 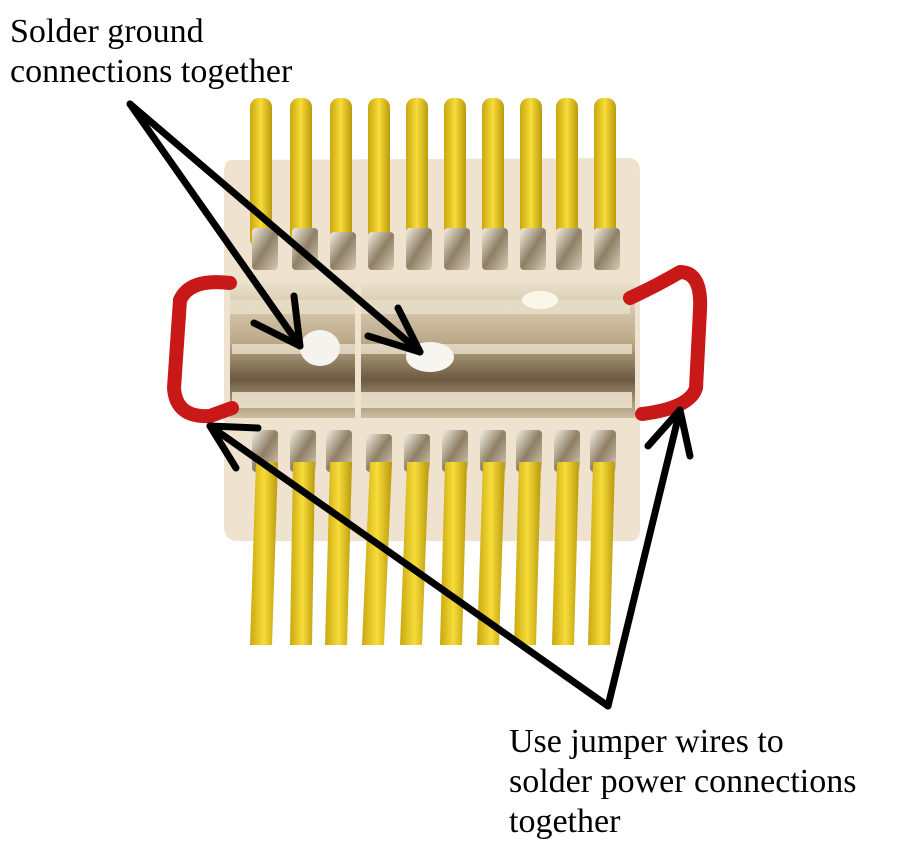 What do you see at coordinates (107, 31) in the screenshot?
I see `ground-annotation-line-1: Solder ground` at bounding box center [107, 31].